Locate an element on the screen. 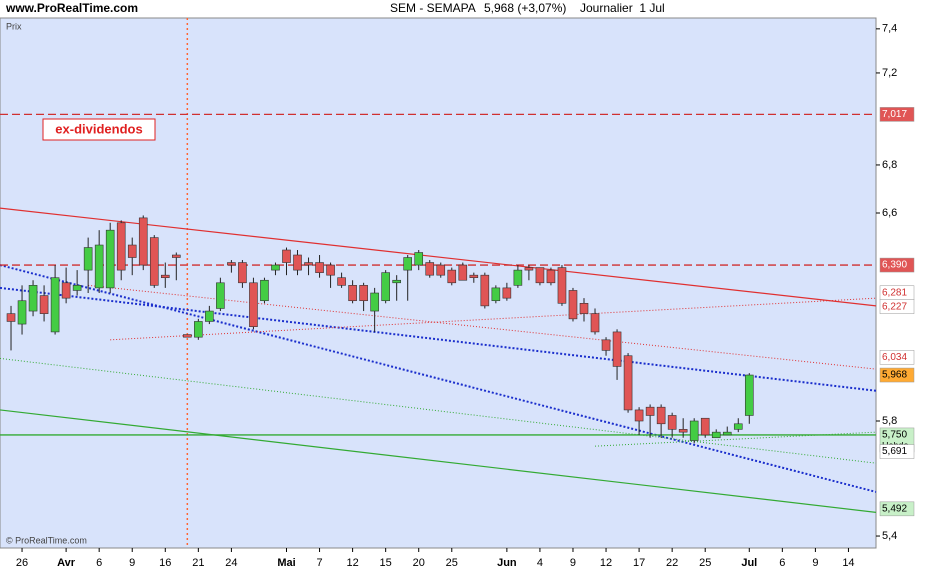  x-tick-label: 22 is located at coordinates (672, 563).